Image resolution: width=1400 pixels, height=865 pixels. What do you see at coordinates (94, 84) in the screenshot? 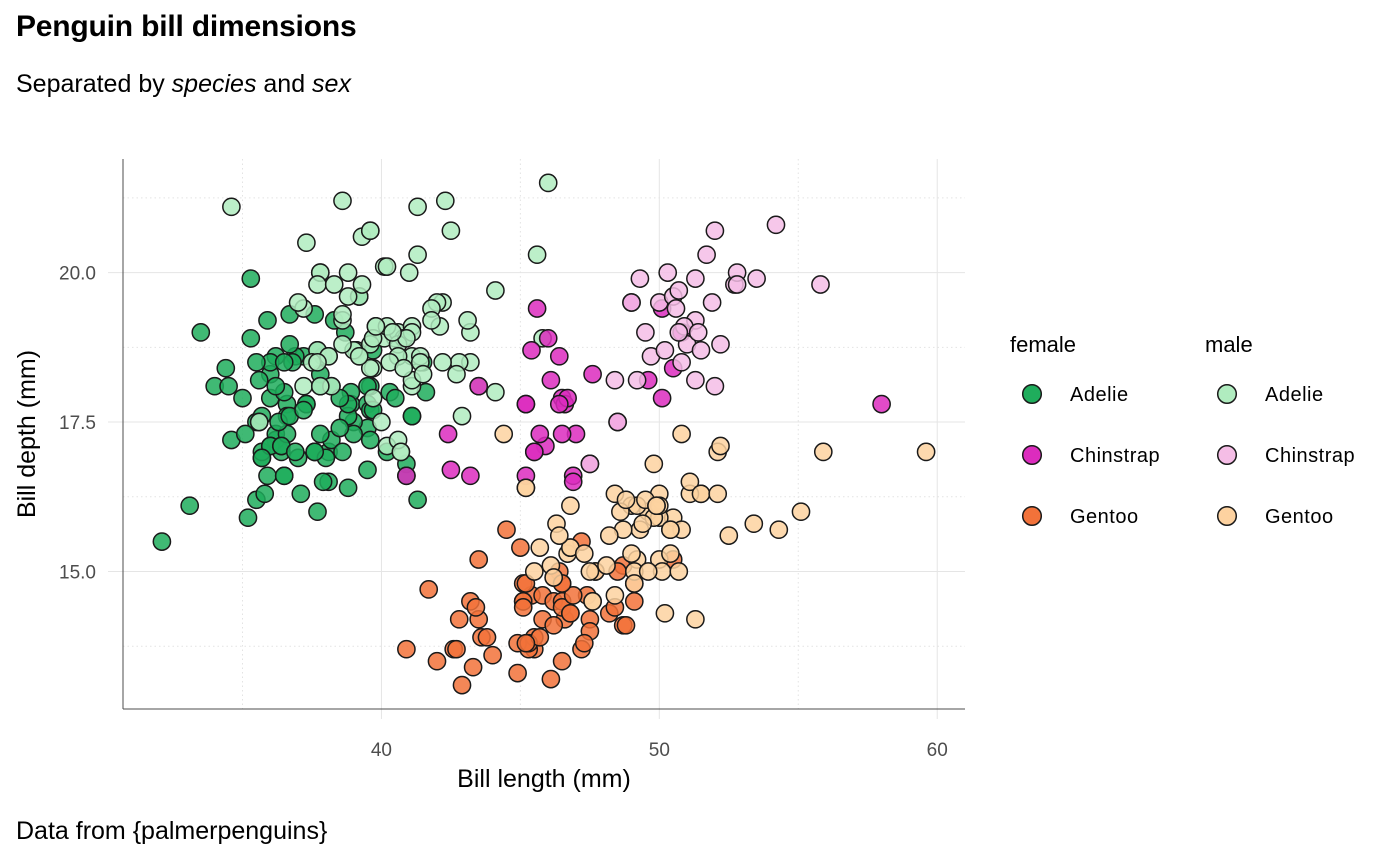
I see `subtitle-prefix: Separated by` at bounding box center [94, 84].